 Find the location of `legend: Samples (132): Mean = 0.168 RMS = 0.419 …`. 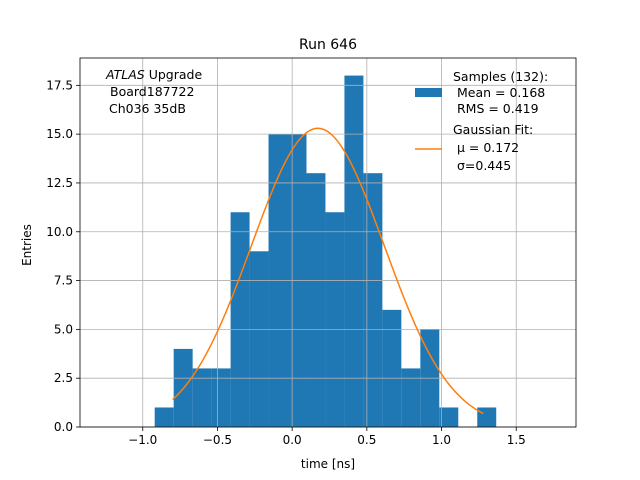

legend: Samples (132): Mean = 0.168 RMS = 0.419 … is located at coordinates (481, 121).